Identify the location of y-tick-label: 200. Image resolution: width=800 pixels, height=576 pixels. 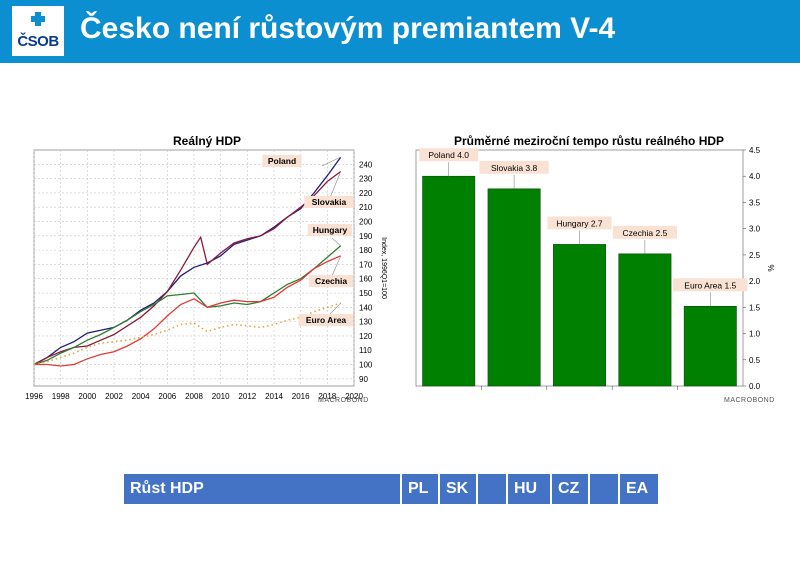
(366, 222).